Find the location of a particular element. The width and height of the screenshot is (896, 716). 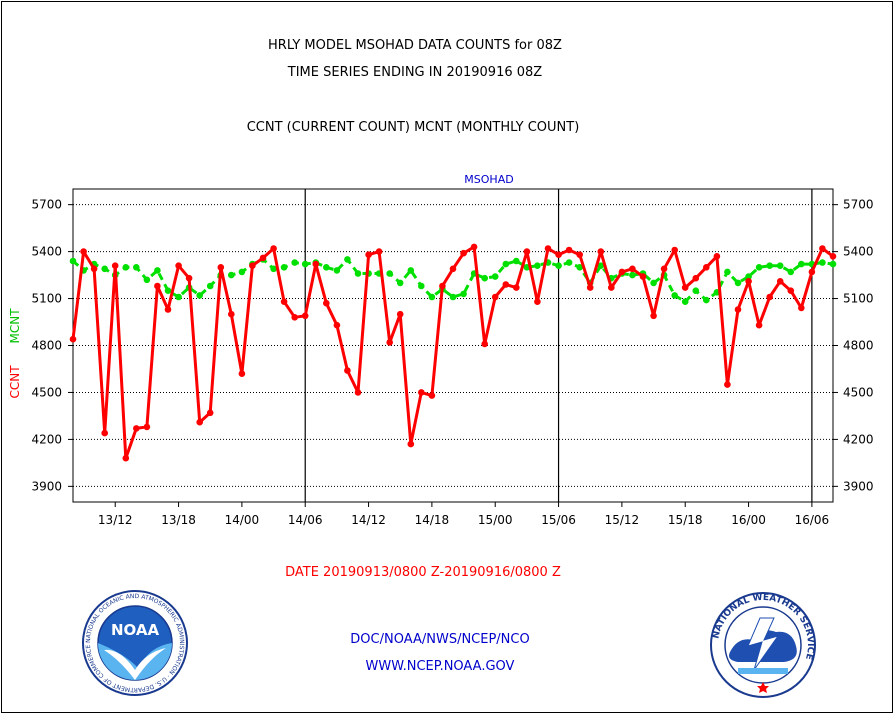

x-tick-label: 16/00 is located at coordinates (748, 520).